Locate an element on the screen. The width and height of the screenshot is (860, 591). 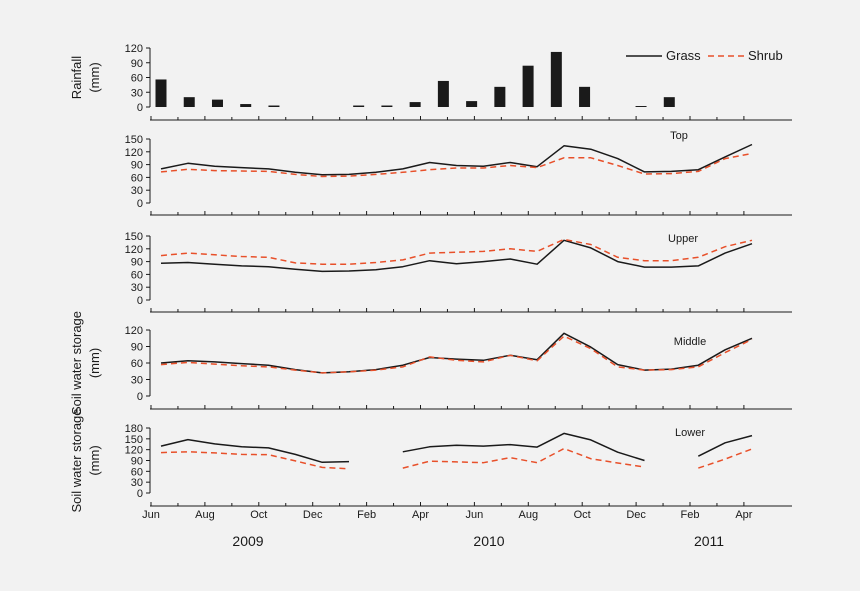
legend-label-grass: Grass is located at coordinates (683, 55).